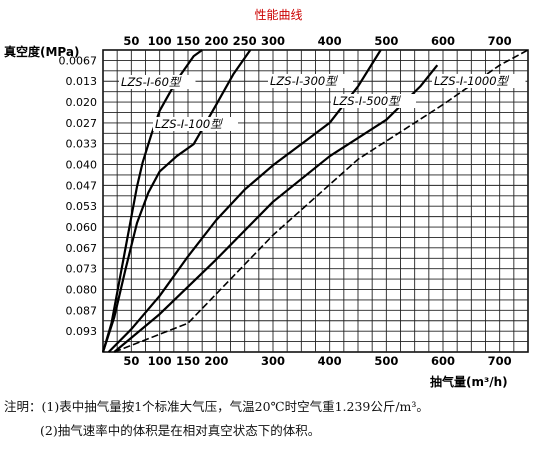  Describe the element at coordinates (216, 361) in the screenshot. I see `x-tick-label-bottom: 200` at that location.